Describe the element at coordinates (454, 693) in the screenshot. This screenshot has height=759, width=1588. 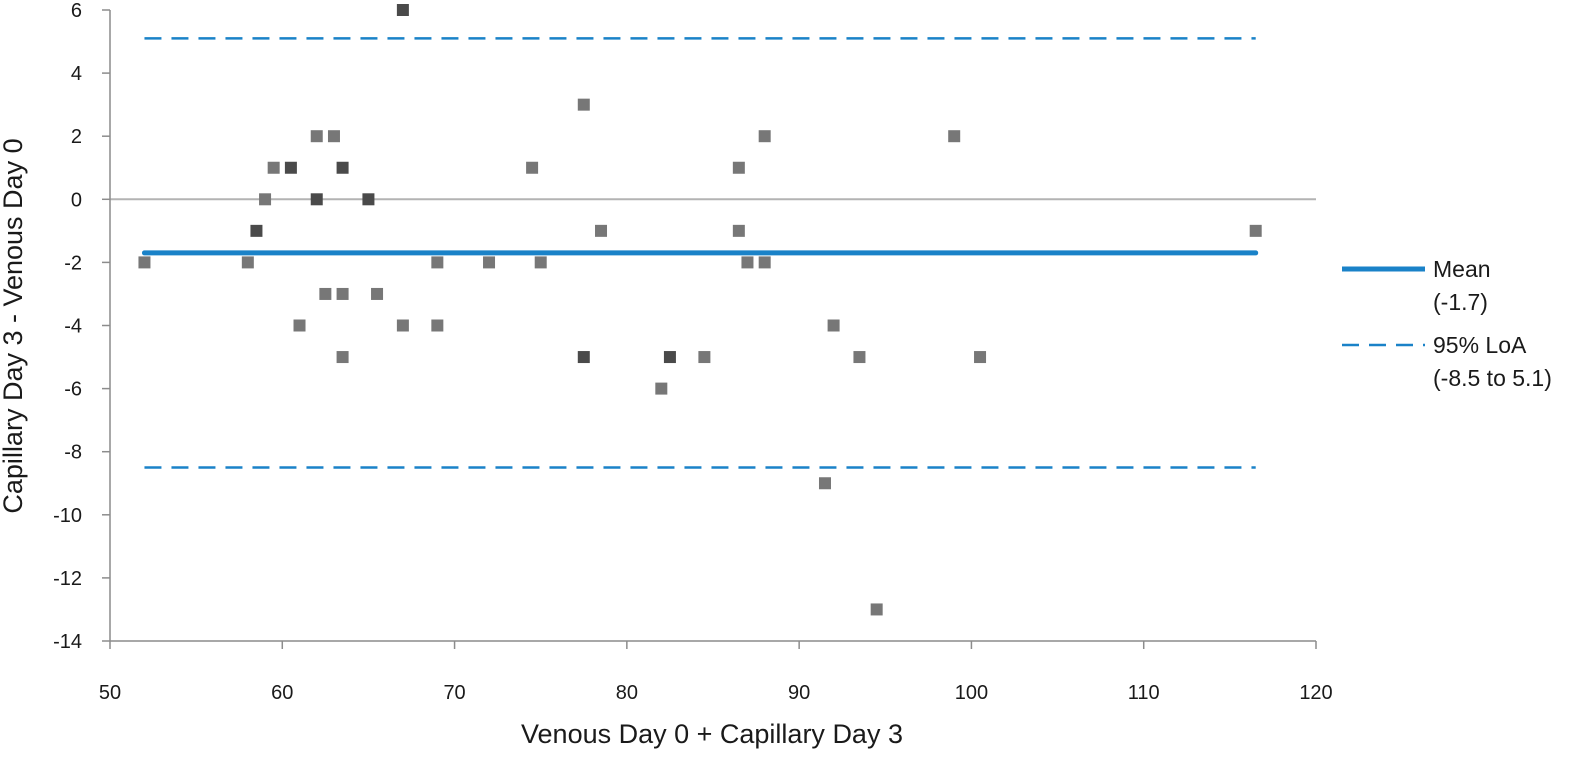
I see `x-tick-label: 70` at that location.